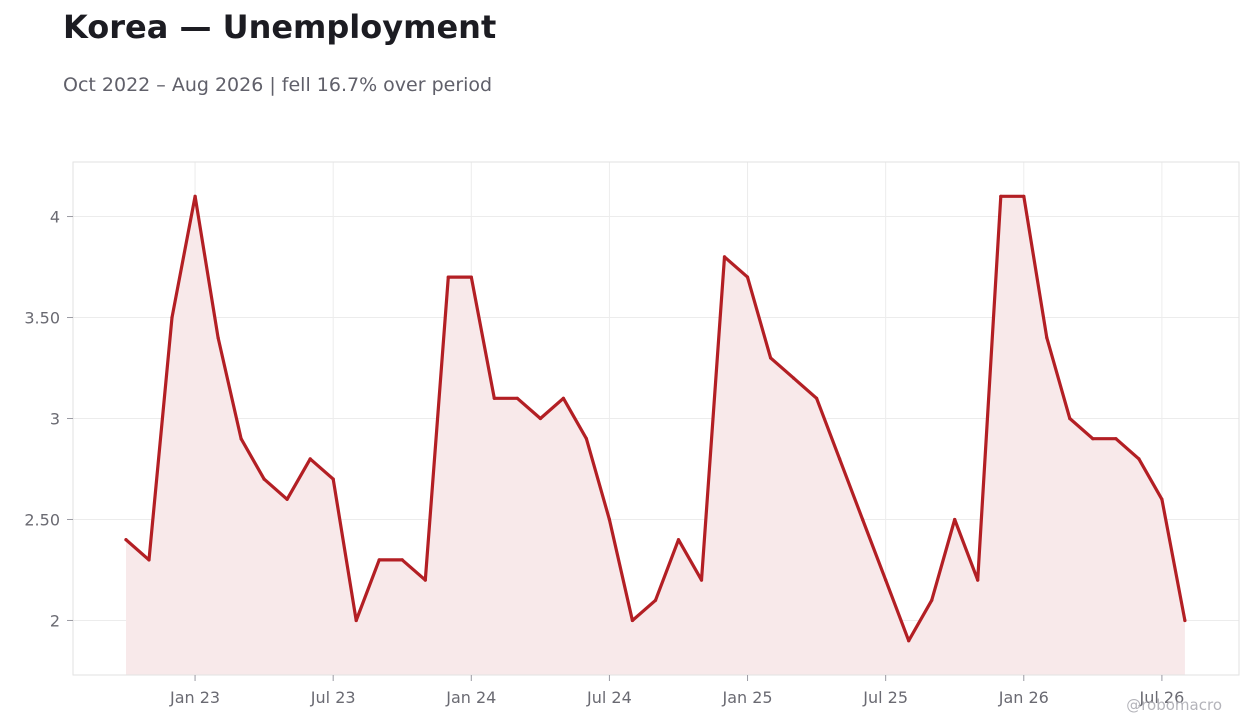  I want to click on y-tick-label: 4, so click(55, 217).